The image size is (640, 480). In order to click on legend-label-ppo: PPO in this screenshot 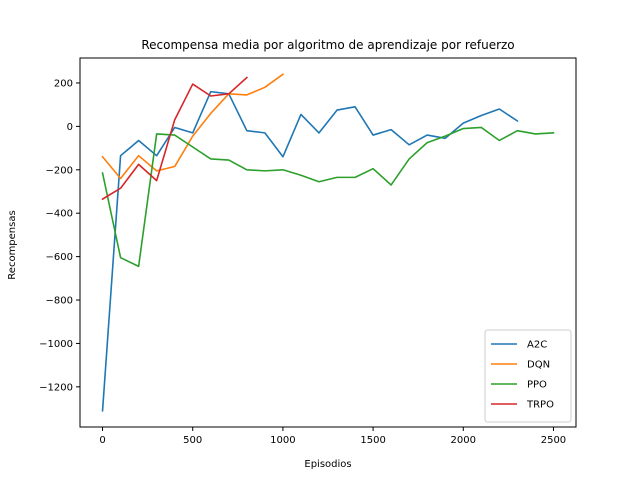, I will do `click(537, 385)`.